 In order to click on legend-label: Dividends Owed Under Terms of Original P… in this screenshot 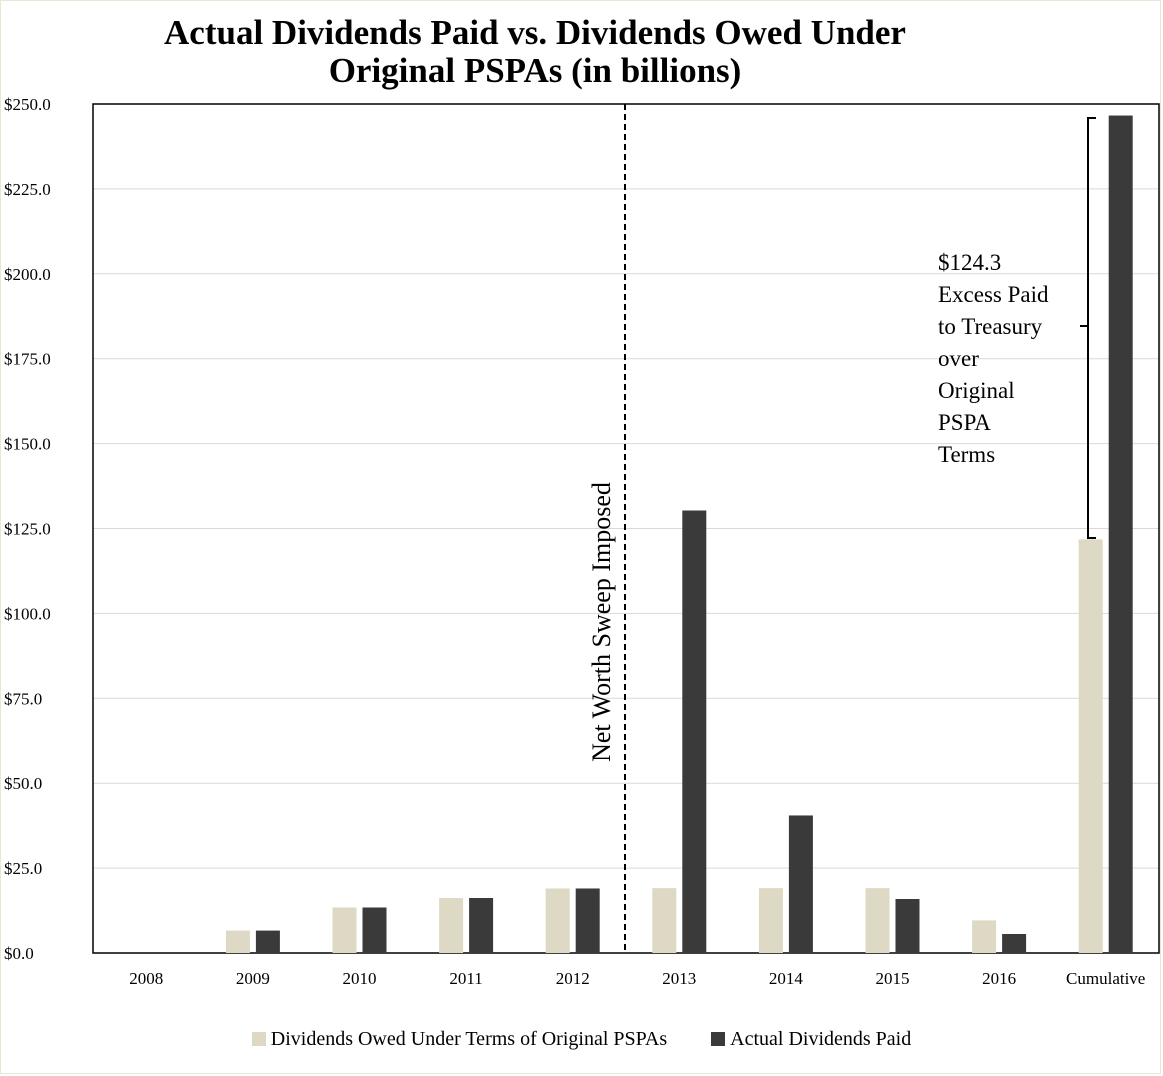, I will do `click(469, 1039)`.